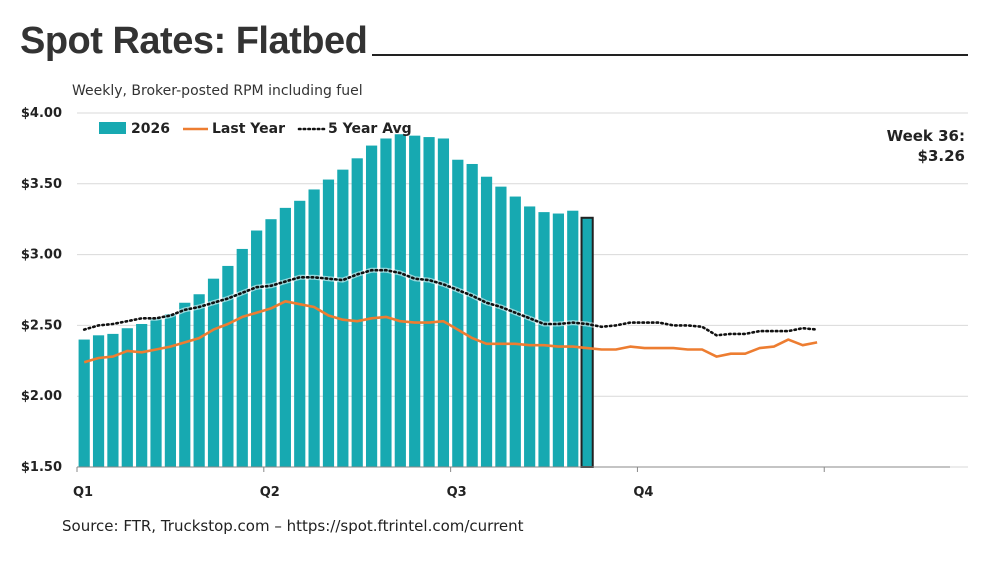 Image resolution: width=997 pixels, height=561 pixels. Describe the element at coordinates (248, 129) in the screenshot. I see `legend-label-last-year: Last Year` at that location.